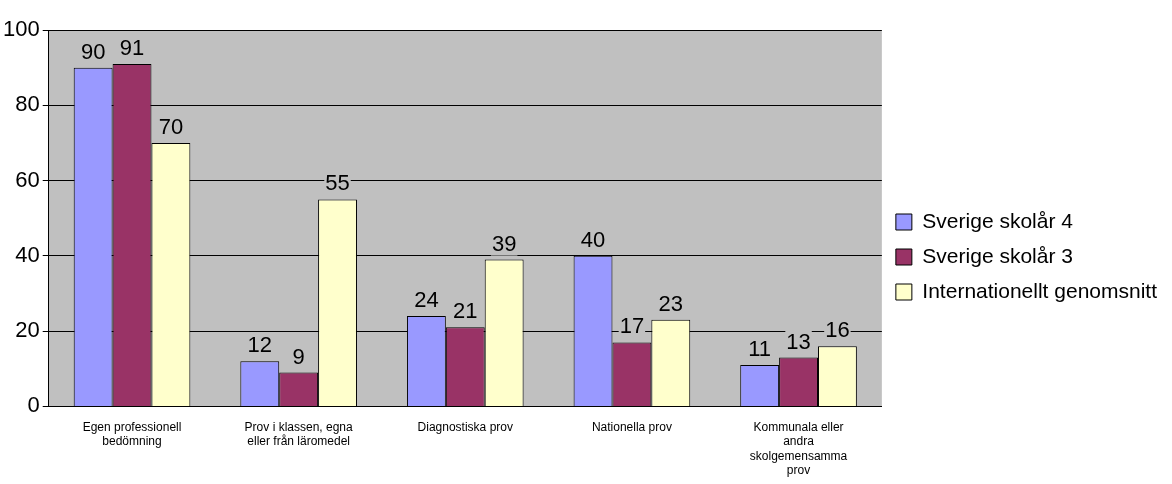 The width and height of the screenshot is (1172, 484). What do you see at coordinates (1040, 290) in the screenshot?
I see `legend-label: Internationellt genomsnitt` at bounding box center [1040, 290].